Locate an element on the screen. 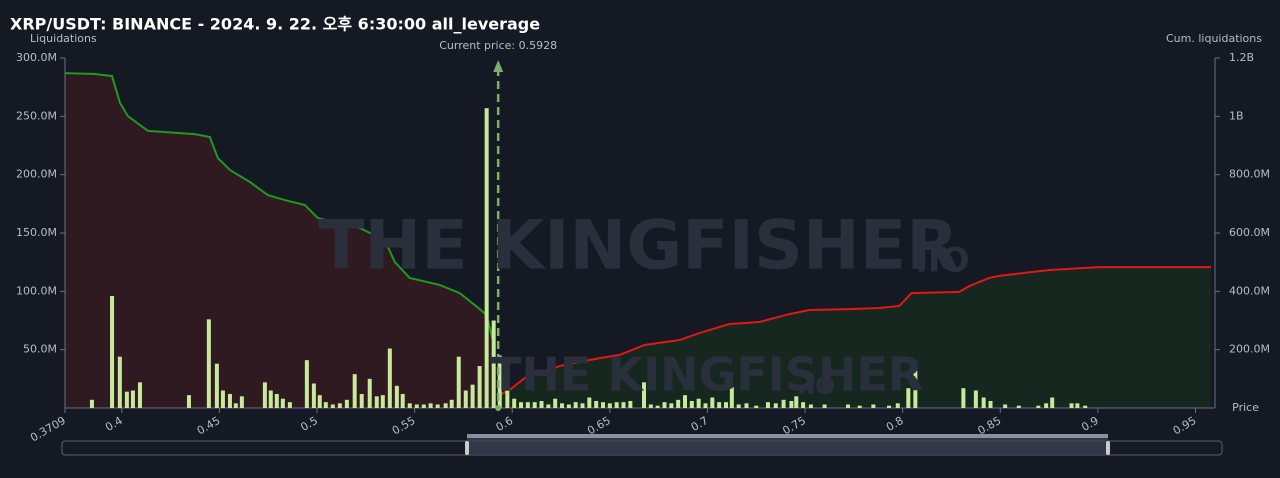 Image resolution: width=1280 pixels, height=478 pixels. y2-tick-label: 600.0M is located at coordinates (1249, 232).